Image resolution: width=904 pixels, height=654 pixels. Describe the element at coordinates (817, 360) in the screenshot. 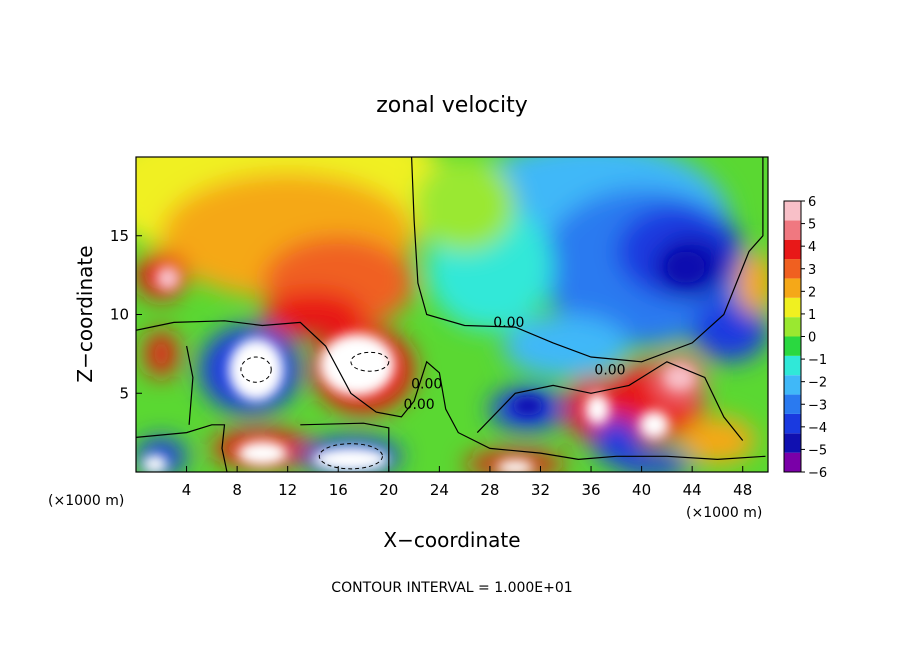

I see `colorbar-tick-label: −1` at that location.